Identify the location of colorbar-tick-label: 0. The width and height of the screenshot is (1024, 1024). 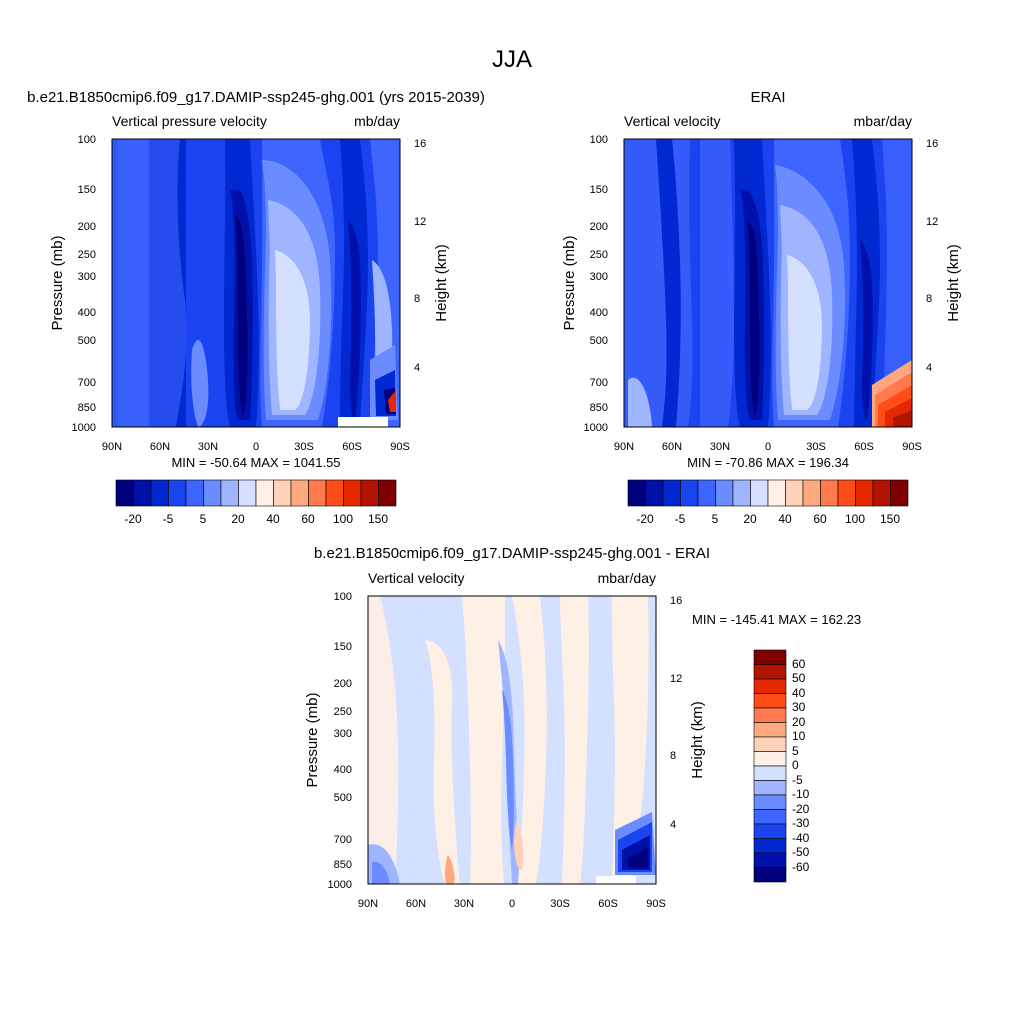
(795, 765).